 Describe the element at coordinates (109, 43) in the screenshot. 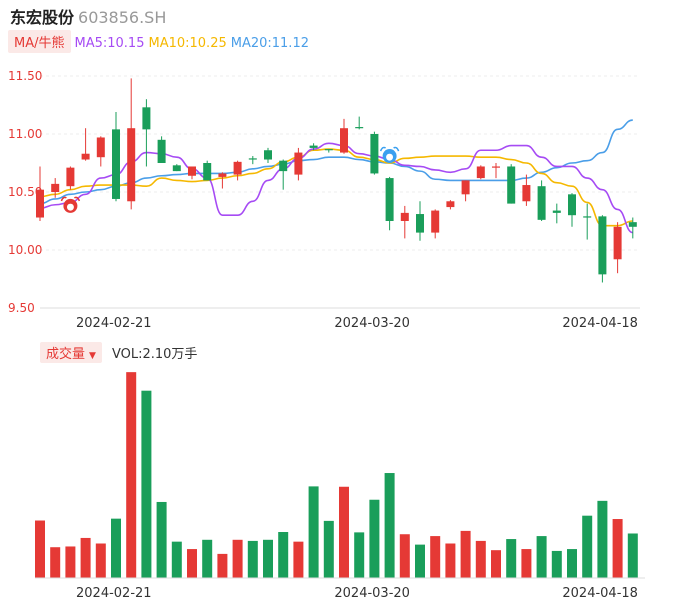

I see `ma5-label: MA5:10.15` at that location.